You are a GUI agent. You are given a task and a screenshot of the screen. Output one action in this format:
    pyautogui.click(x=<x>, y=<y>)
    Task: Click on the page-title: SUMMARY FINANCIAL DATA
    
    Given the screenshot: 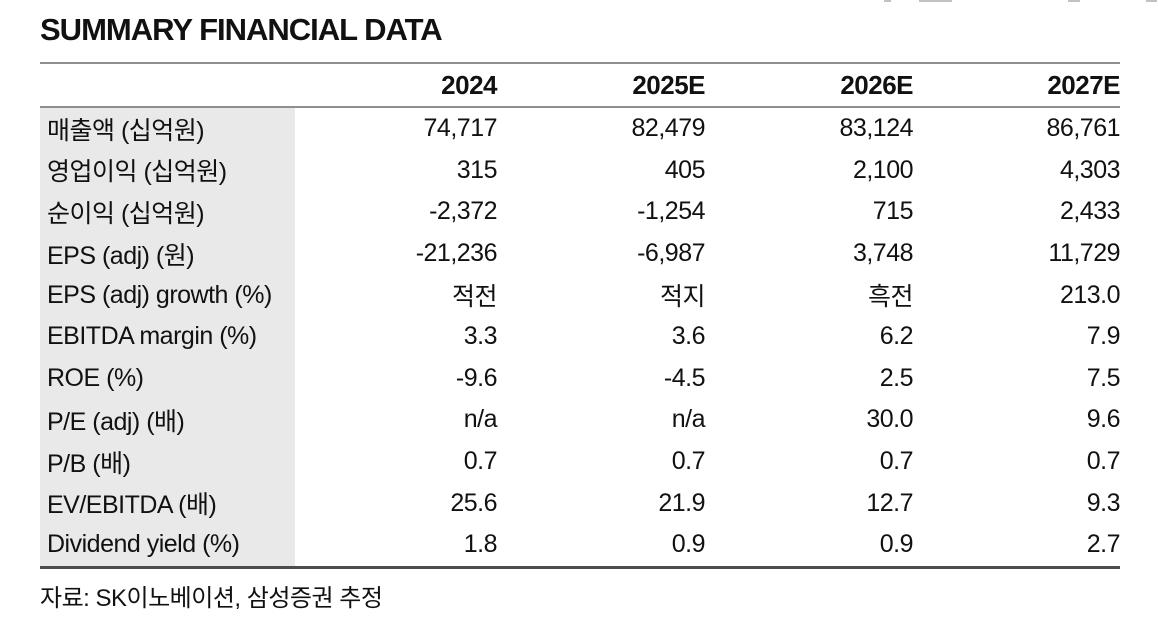 What is the action you would take?
    pyautogui.click(x=241, y=29)
    